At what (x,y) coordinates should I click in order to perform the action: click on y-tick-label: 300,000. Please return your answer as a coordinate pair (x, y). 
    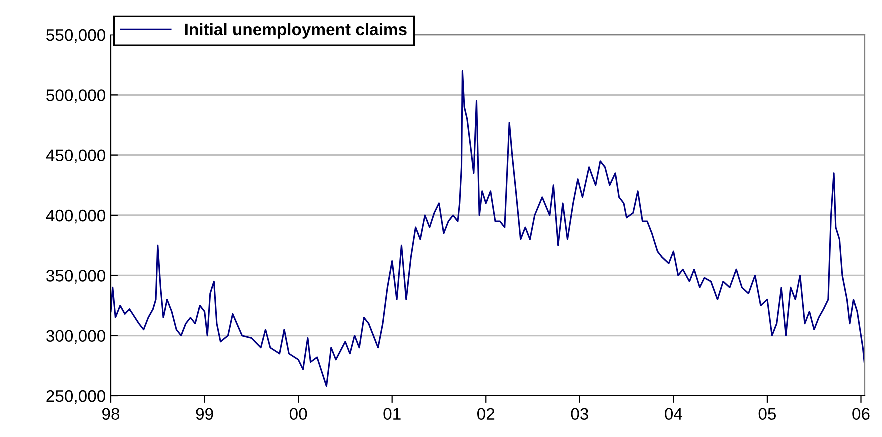
    Looking at the image, I should click on (76, 337).